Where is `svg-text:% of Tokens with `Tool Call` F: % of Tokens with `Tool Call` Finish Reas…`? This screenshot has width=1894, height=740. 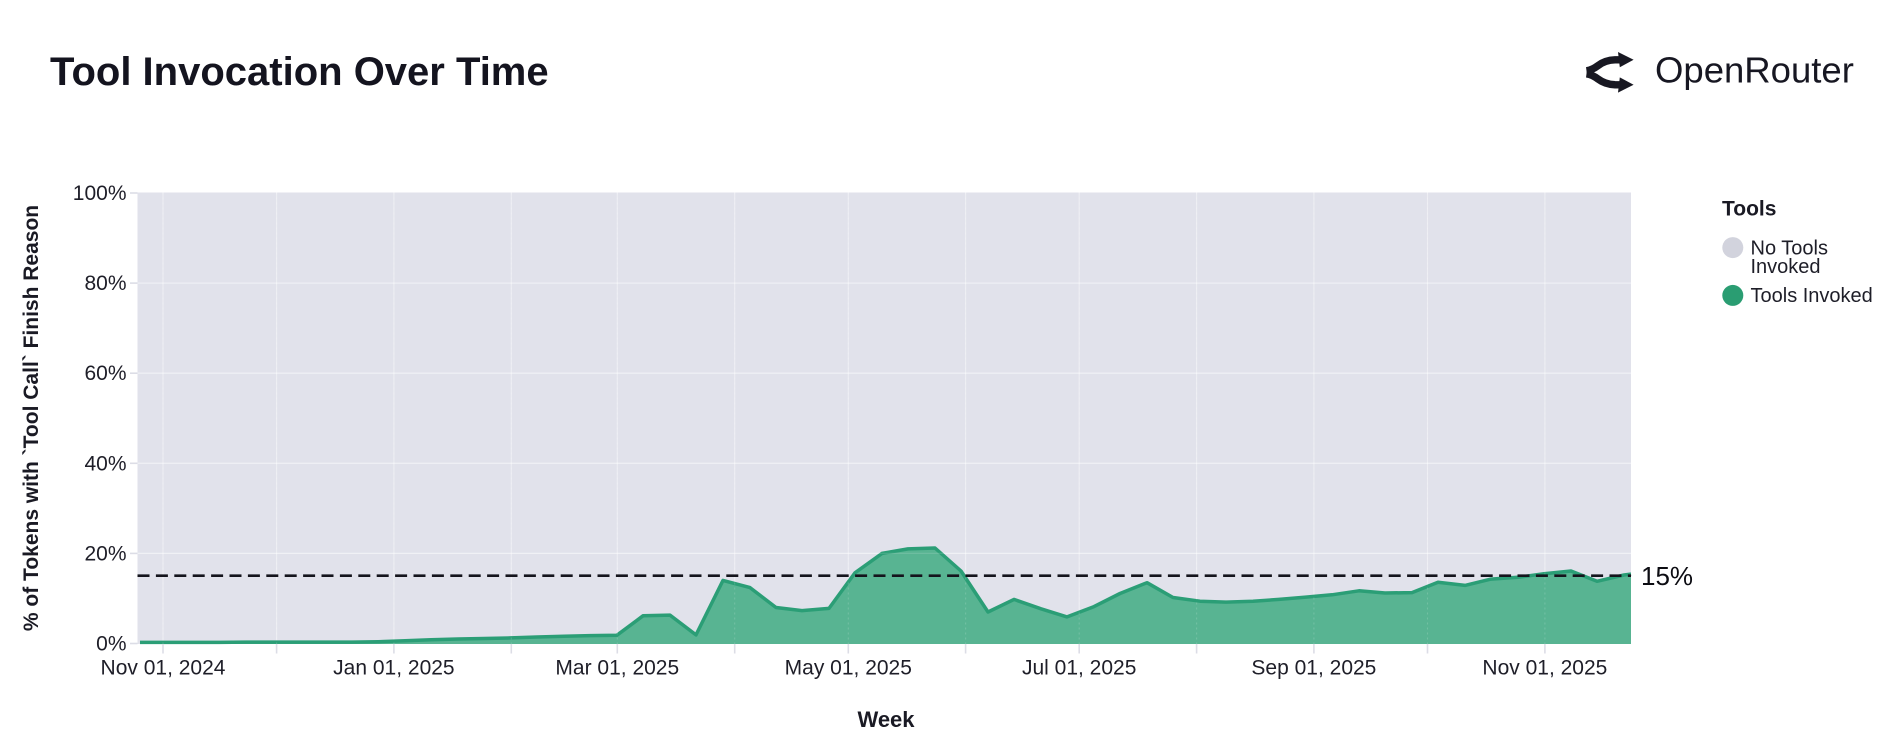
svg-text:% of Tokens with `Tool Call` F: % of Tokens with `Tool Call` Finish Reas… is located at coordinates (31, 418).